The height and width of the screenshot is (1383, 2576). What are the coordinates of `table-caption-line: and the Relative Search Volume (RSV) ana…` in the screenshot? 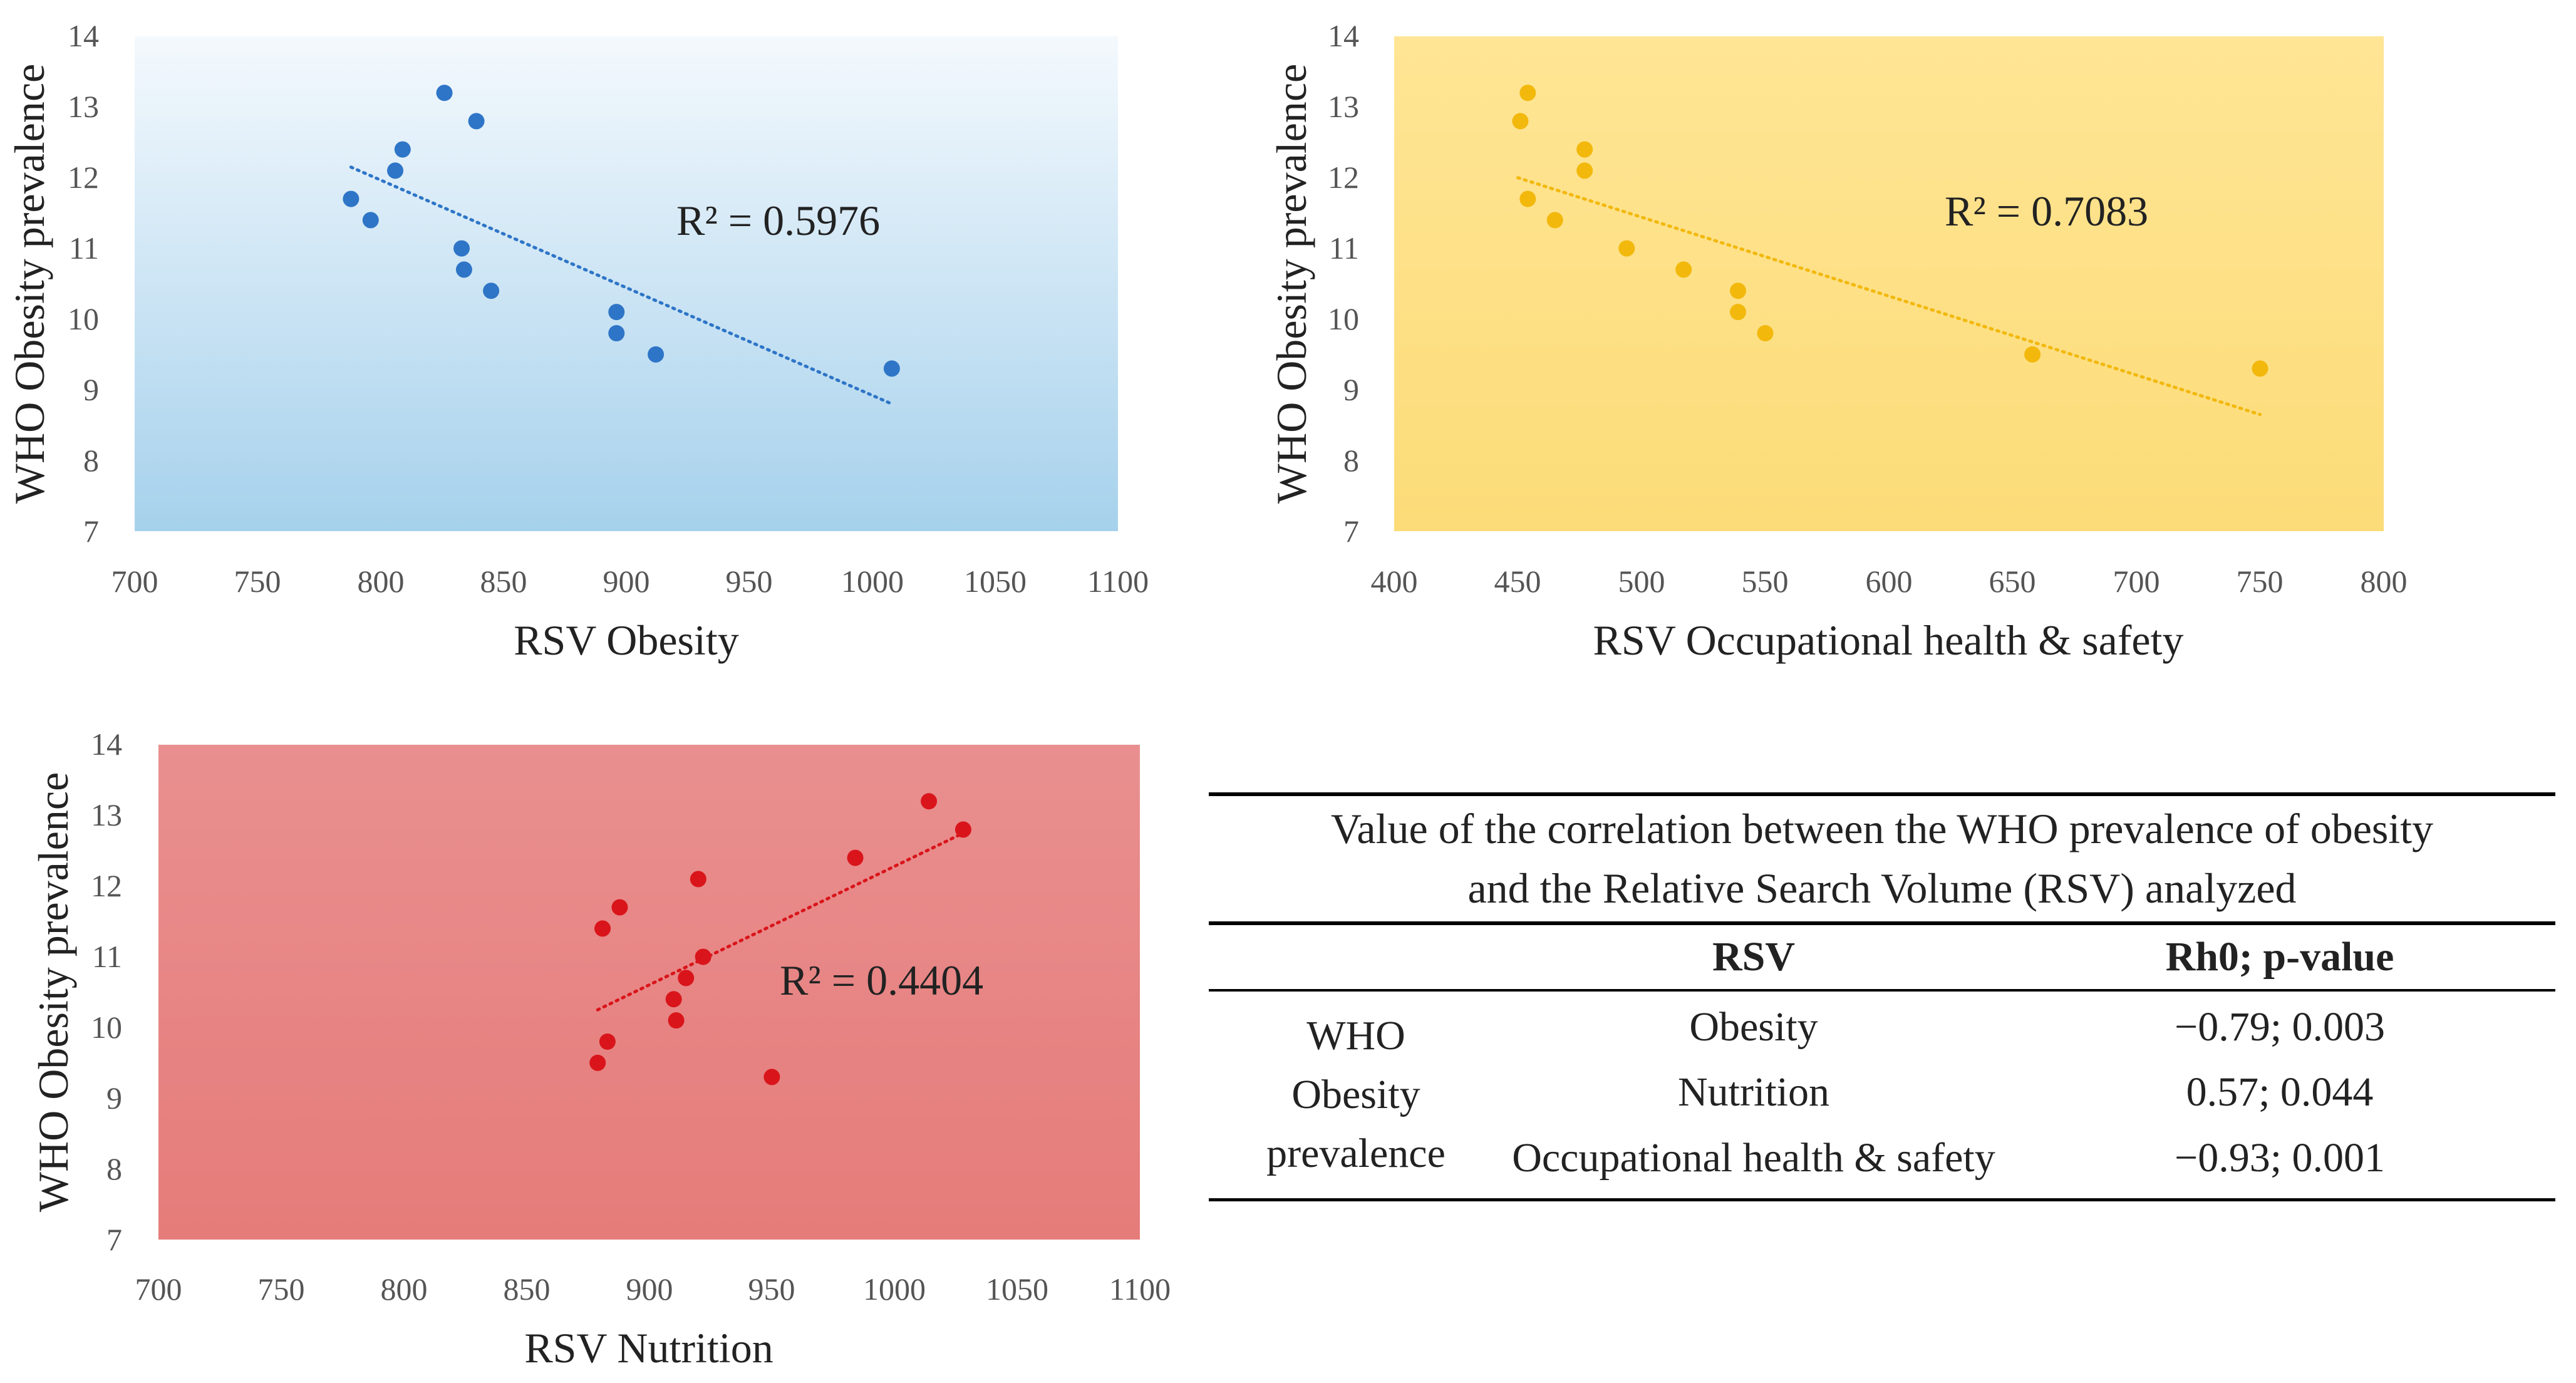 It's located at (1882, 888).